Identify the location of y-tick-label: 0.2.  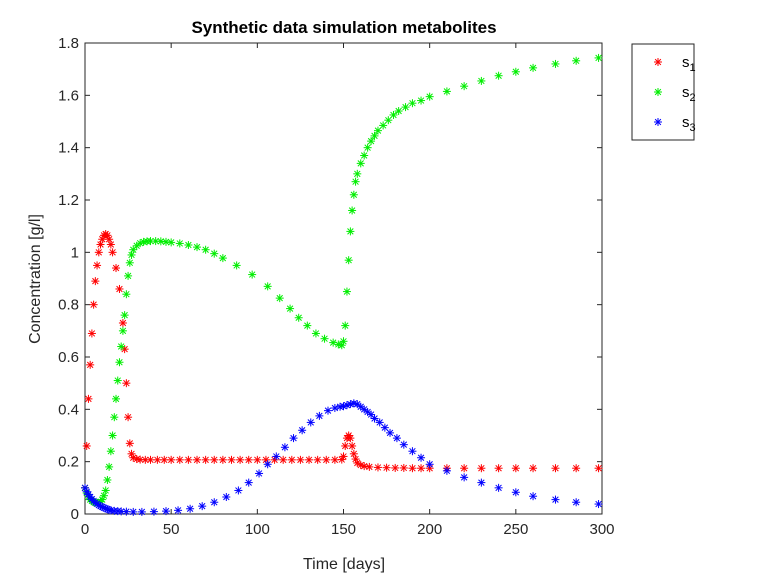
(68, 462).